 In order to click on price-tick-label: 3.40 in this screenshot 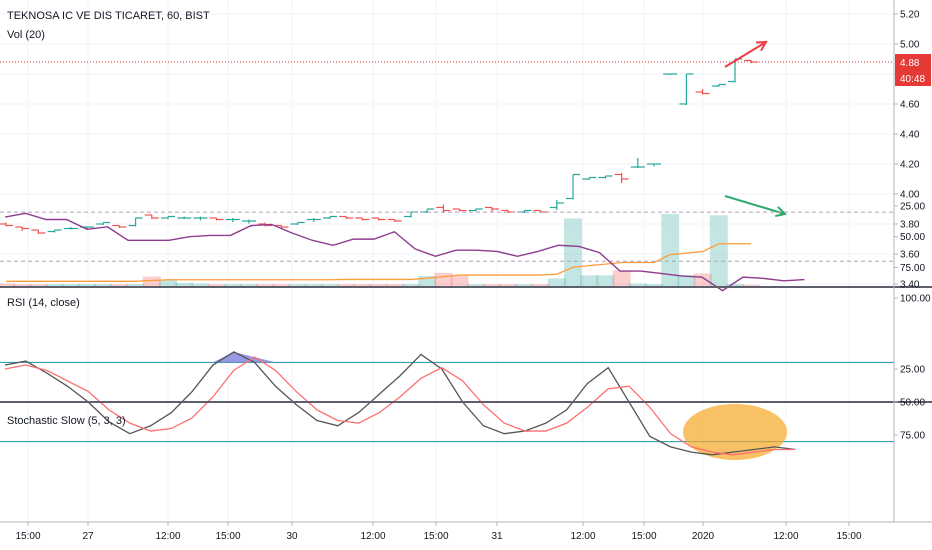, I will do `click(910, 285)`.